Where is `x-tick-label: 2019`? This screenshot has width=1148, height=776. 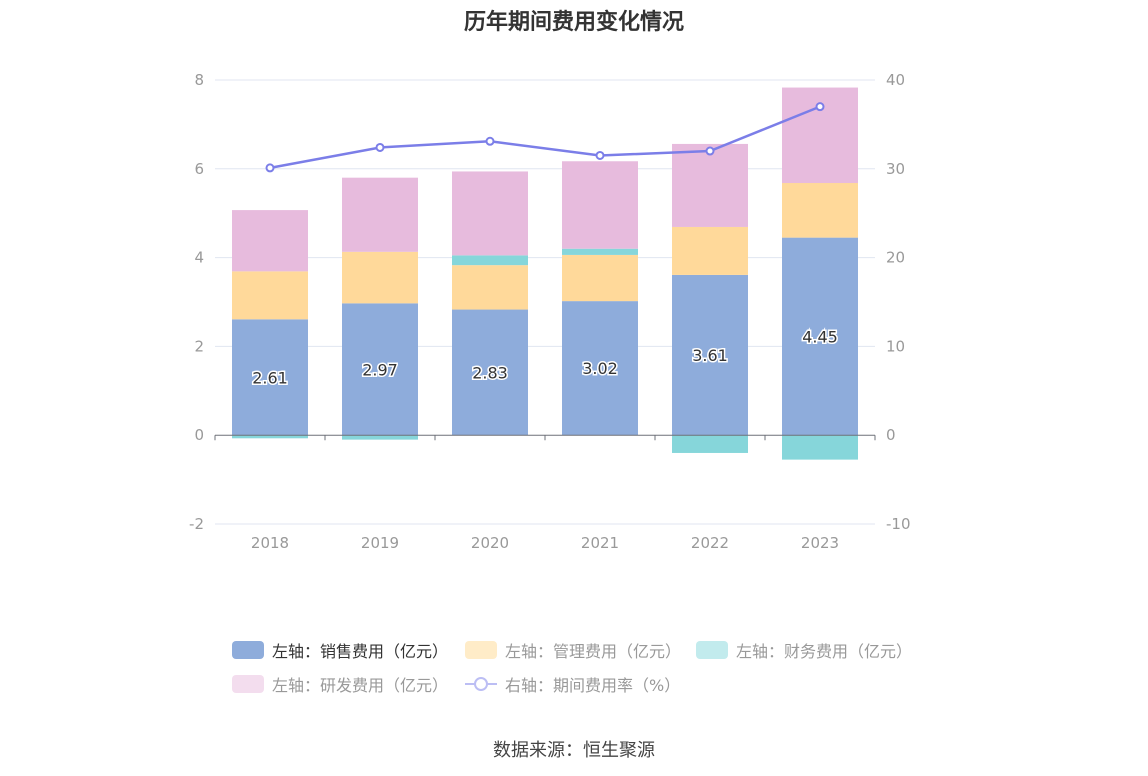 x-tick-label: 2019 is located at coordinates (380, 543).